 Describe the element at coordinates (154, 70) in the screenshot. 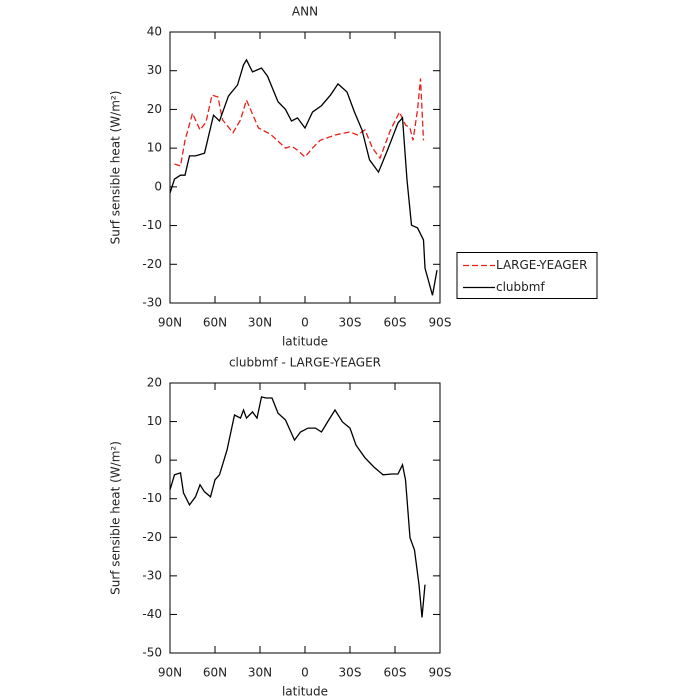

I see `y-tick-label: 30` at that location.